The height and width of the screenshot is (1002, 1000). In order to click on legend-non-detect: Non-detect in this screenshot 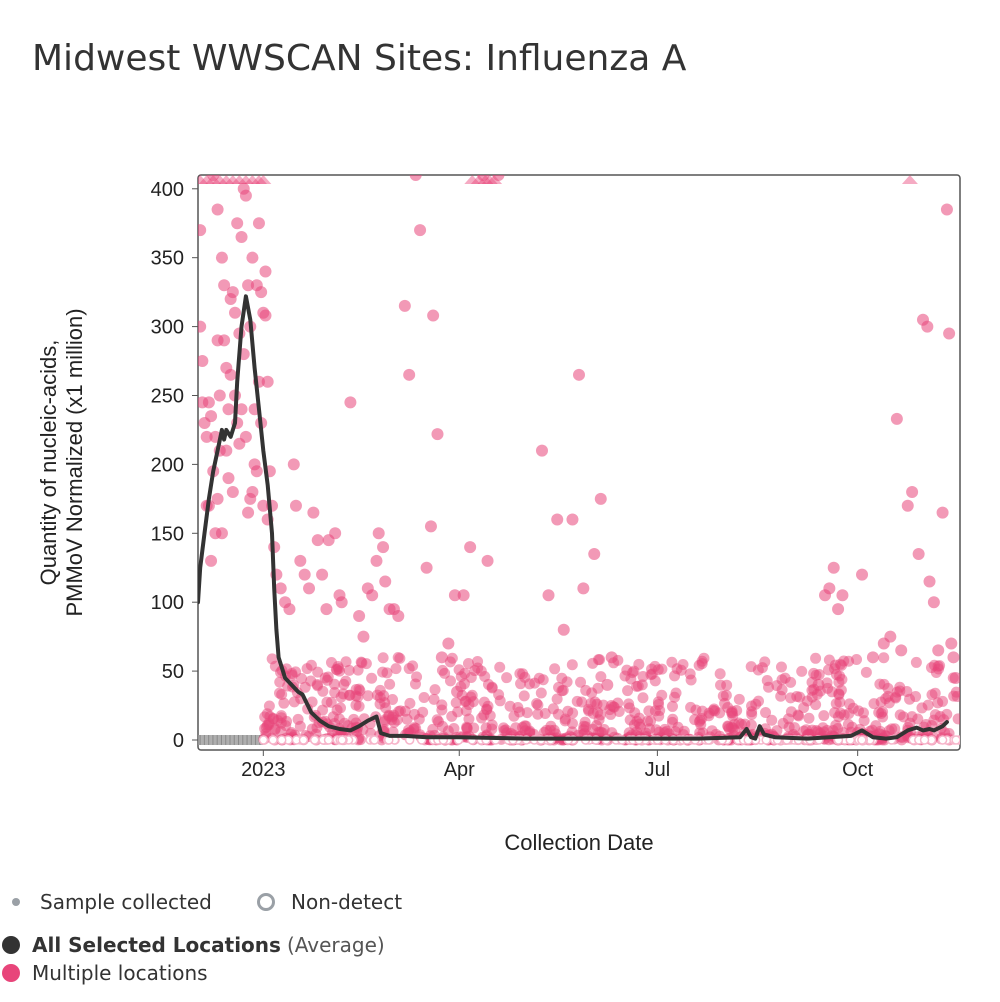, I will do `click(329, 902)`.